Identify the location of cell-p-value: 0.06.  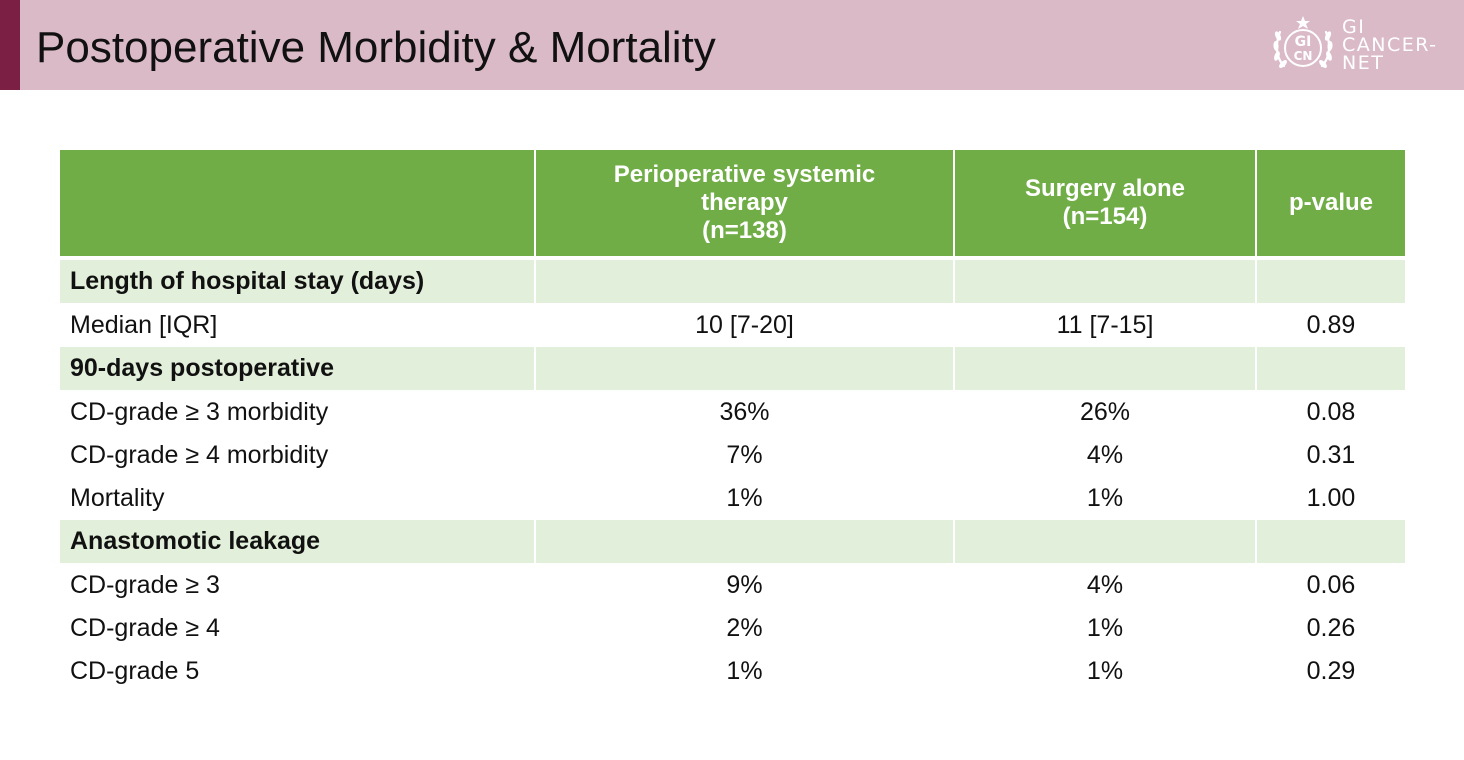
(1330, 585).